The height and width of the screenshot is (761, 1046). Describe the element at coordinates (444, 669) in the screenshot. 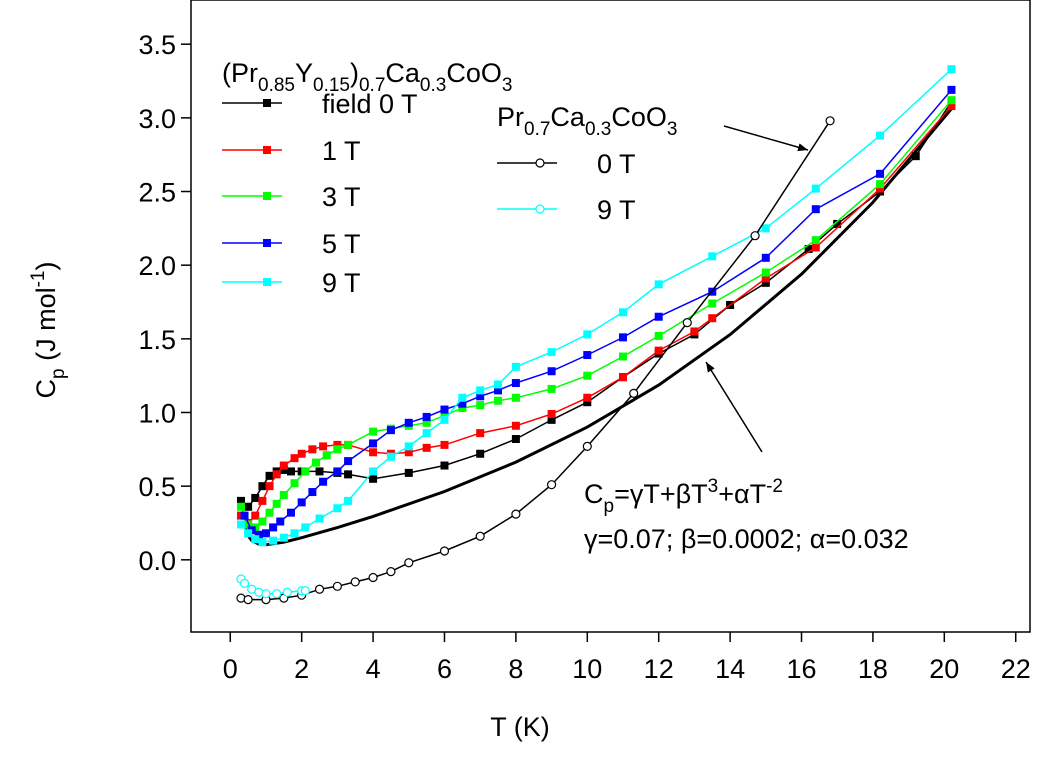

I see `x-tick-label: 6` at that location.